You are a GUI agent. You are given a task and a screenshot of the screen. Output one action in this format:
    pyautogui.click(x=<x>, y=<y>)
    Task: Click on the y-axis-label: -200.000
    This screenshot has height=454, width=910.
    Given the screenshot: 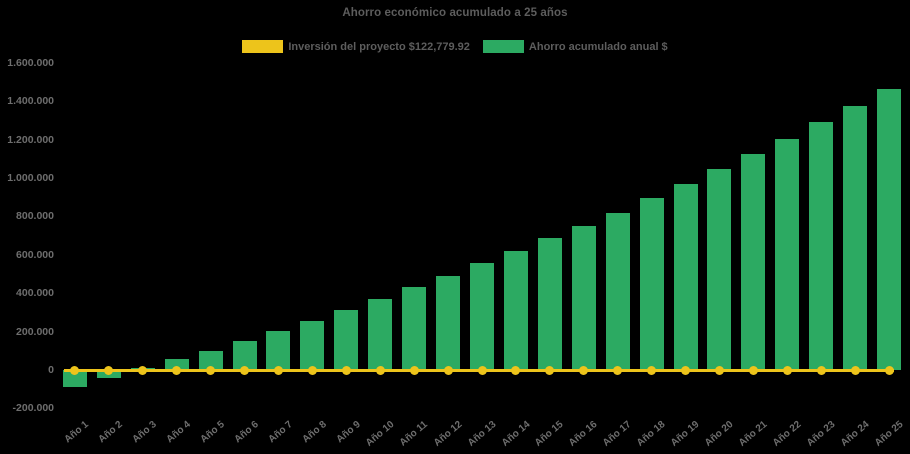 What is the action you would take?
    pyautogui.click(x=33, y=408)
    